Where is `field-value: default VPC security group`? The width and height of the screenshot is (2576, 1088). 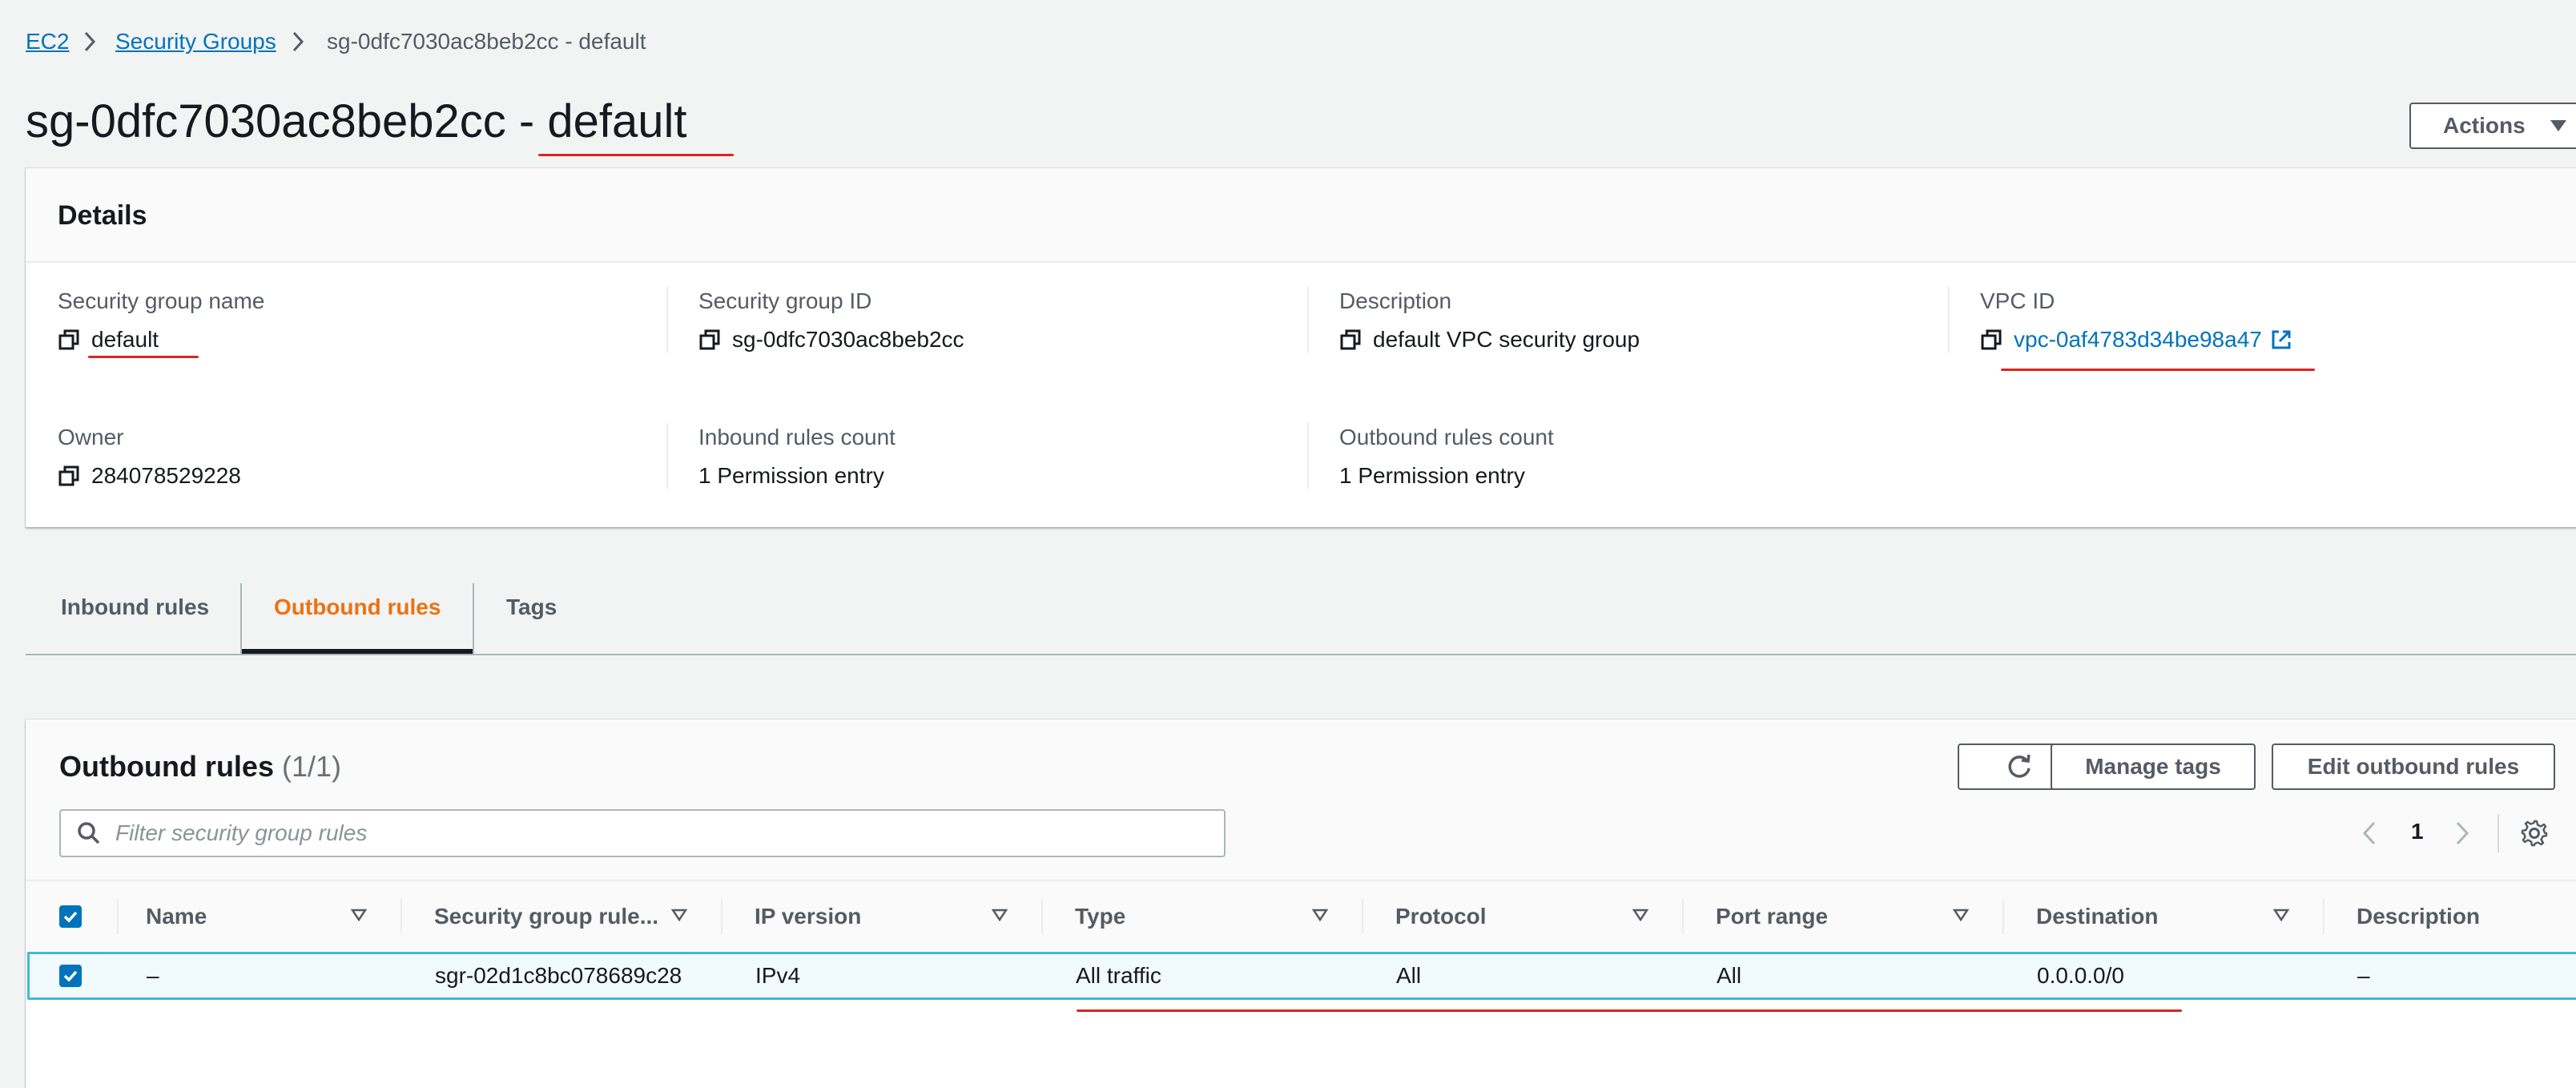 field-value: default VPC security group is located at coordinates (1506, 339).